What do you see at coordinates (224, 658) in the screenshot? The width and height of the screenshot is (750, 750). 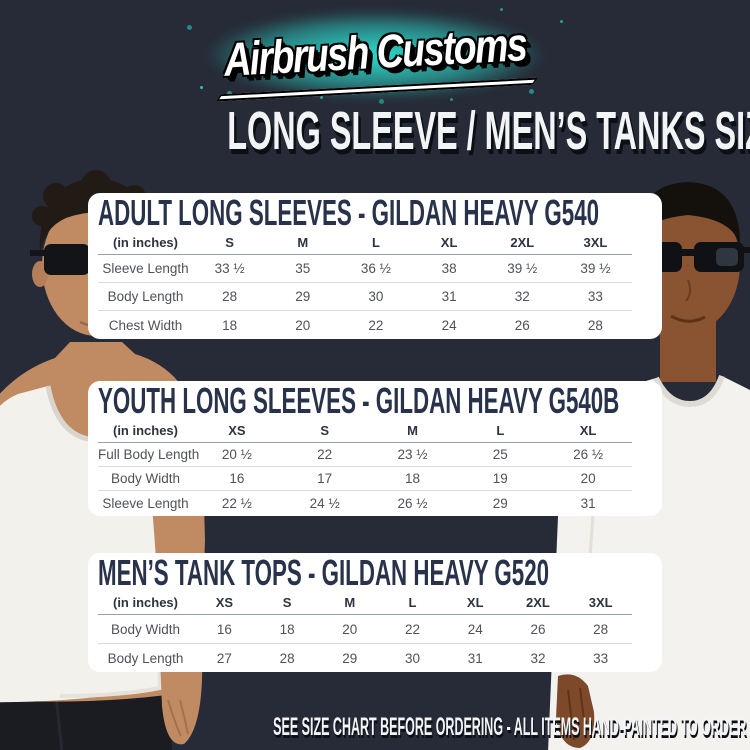 I see `size-value: 27` at bounding box center [224, 658].